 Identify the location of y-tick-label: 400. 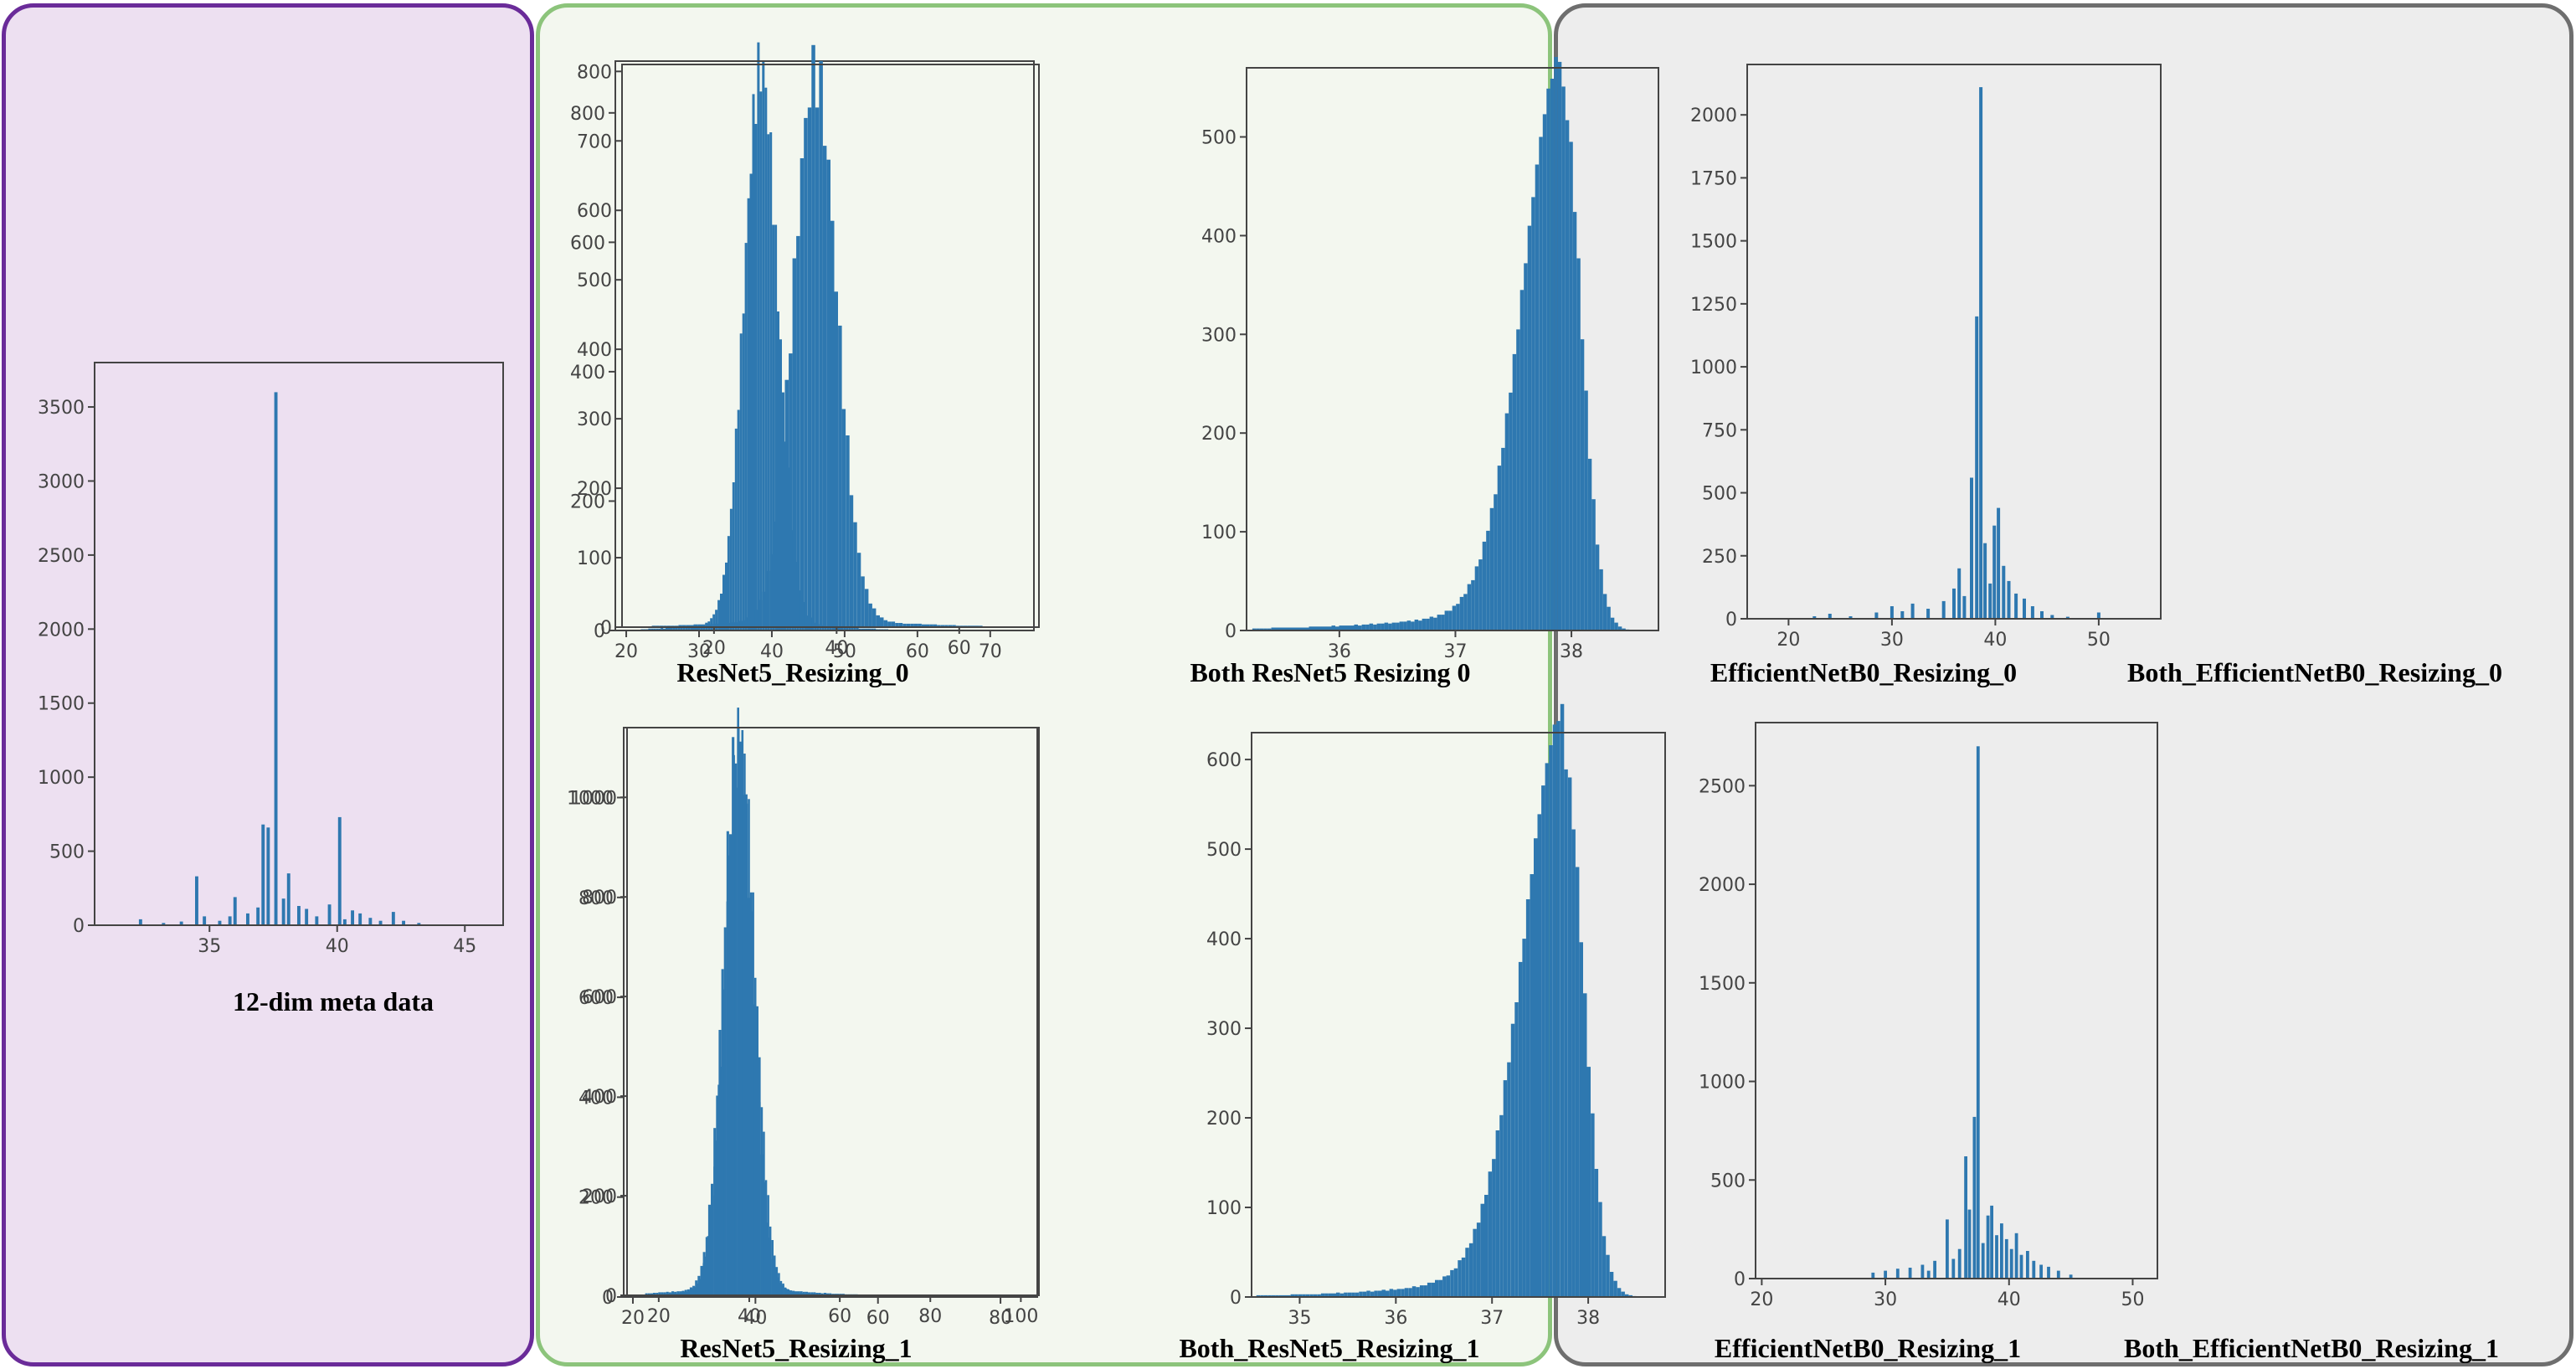
(587, 373).